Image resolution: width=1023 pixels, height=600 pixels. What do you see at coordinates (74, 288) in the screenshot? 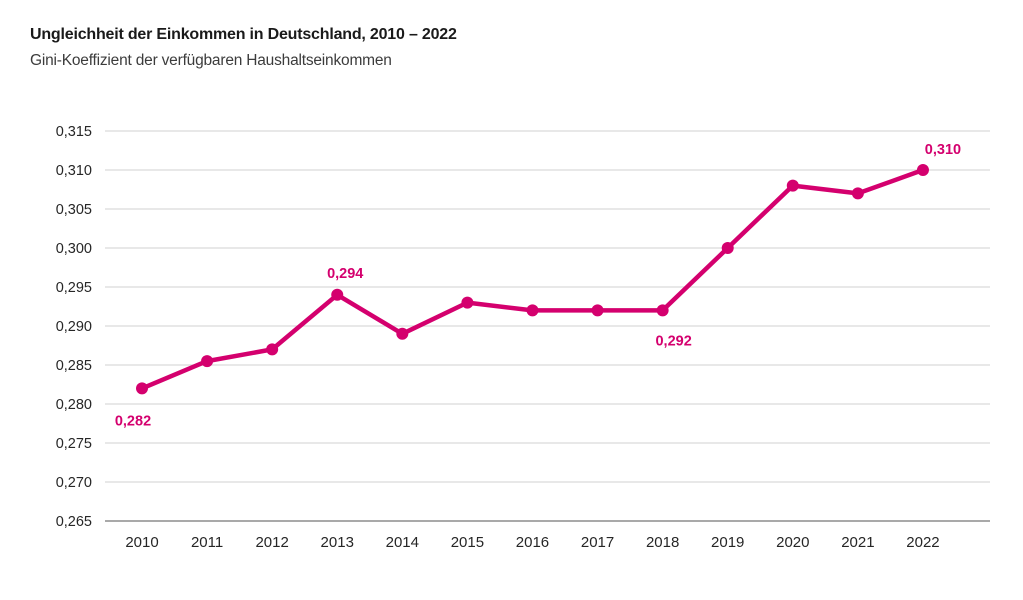
I see `y-tick-label: 0,295` at bounding box center [74, 288].